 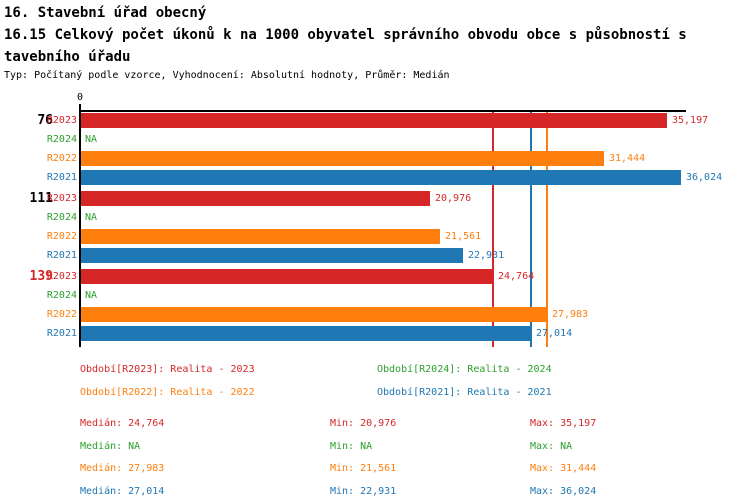 What do you see at coordinates (464, 369) in the screenshot?
I see `legend-item-R2024: Období[R2024]: Realita - 2024` at bounding box center [464, 369].